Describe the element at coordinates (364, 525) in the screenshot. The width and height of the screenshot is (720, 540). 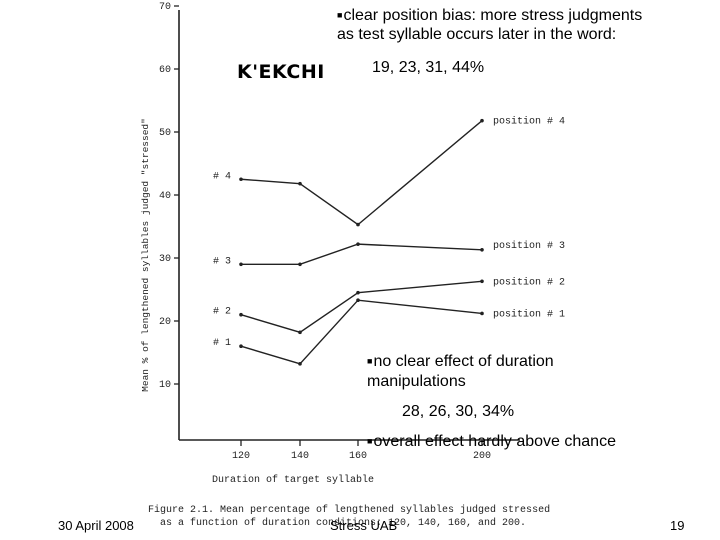
I see `footer-center: Stress UAB` at that location.